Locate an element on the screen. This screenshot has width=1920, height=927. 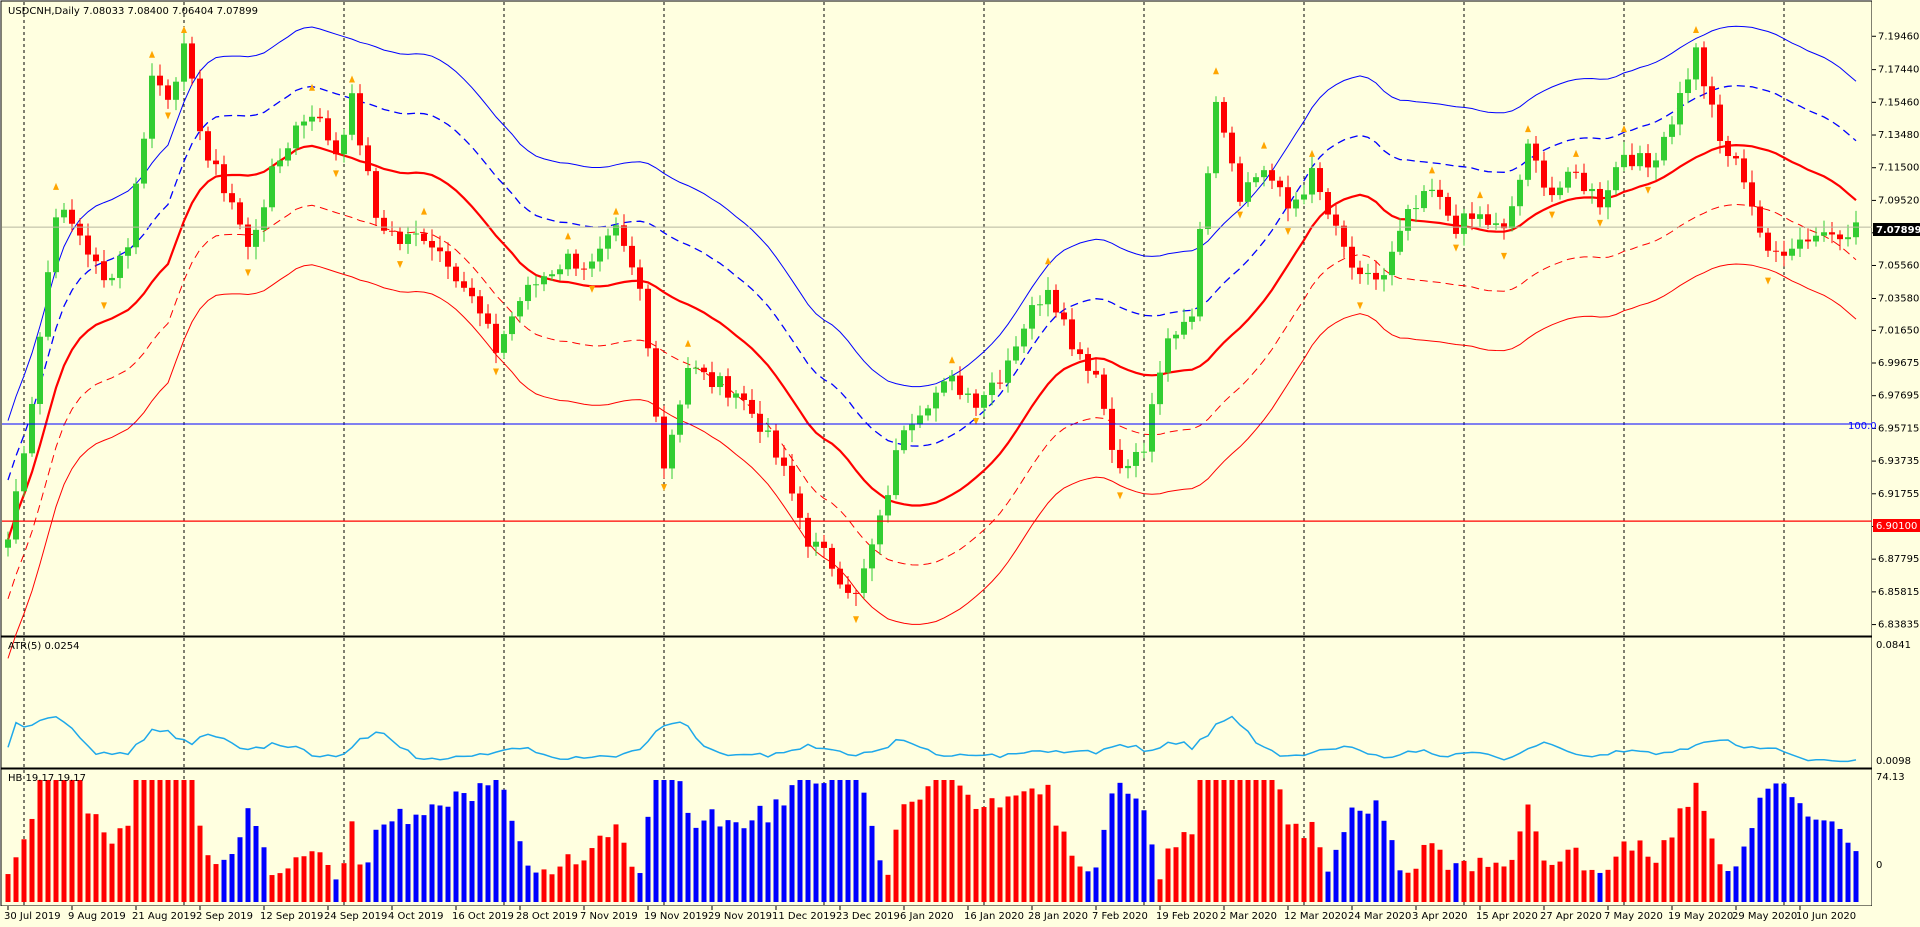
hb-bottom-label: 0 is located at coordinates (1879, 865).